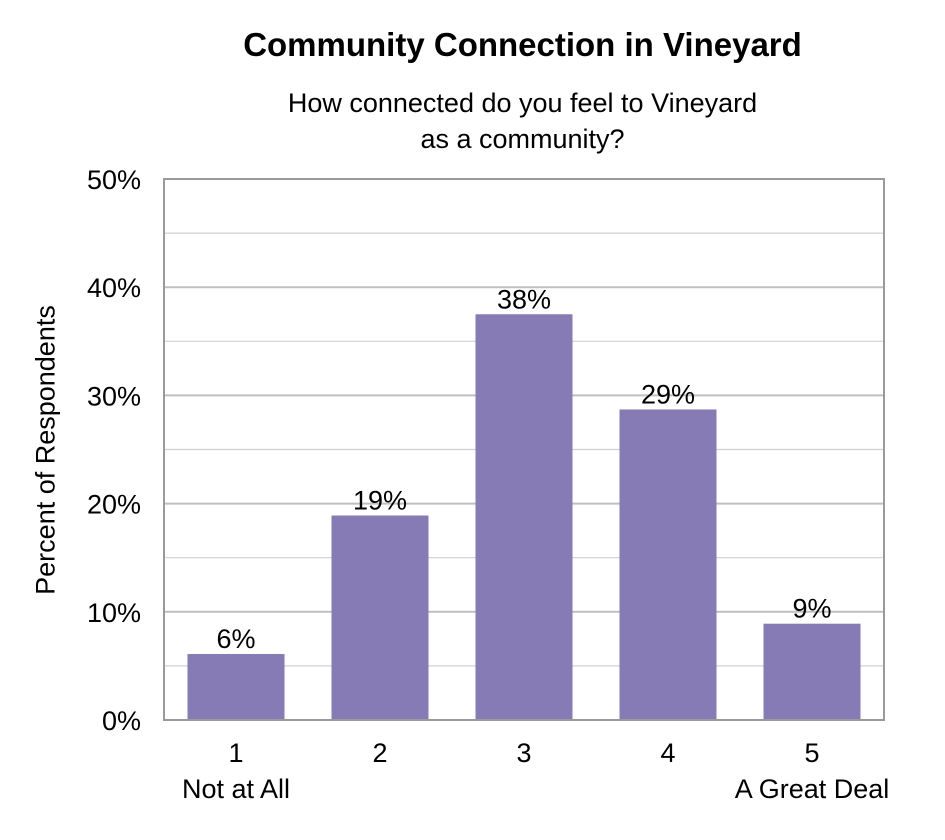 The width and height of the screenshot is (945, 840). Describe the element at coordinates (523, 753) in the screenshot. I see `x-tick-label: 3` at that location.